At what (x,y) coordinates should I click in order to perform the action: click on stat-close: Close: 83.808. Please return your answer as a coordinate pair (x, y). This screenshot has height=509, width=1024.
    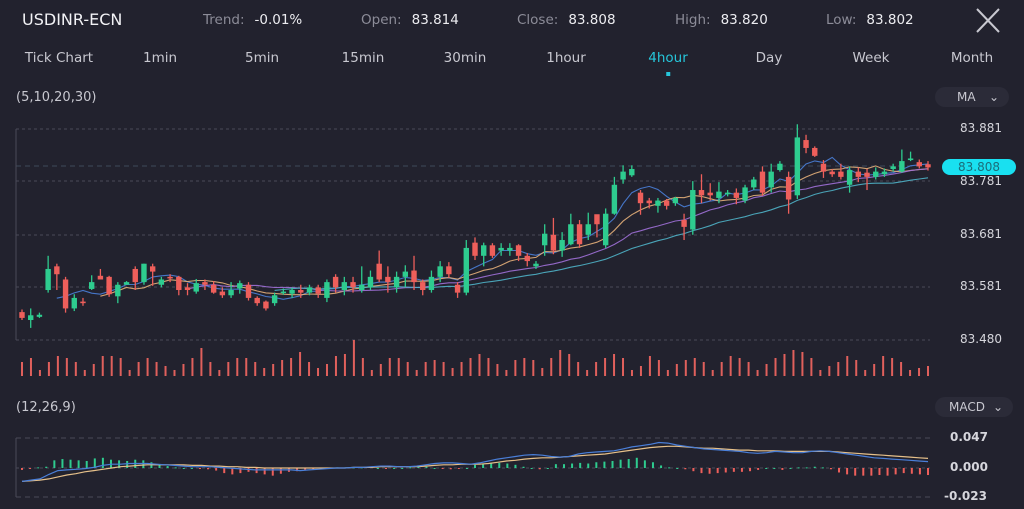
    Looking at the image, I should click on (566, 20).